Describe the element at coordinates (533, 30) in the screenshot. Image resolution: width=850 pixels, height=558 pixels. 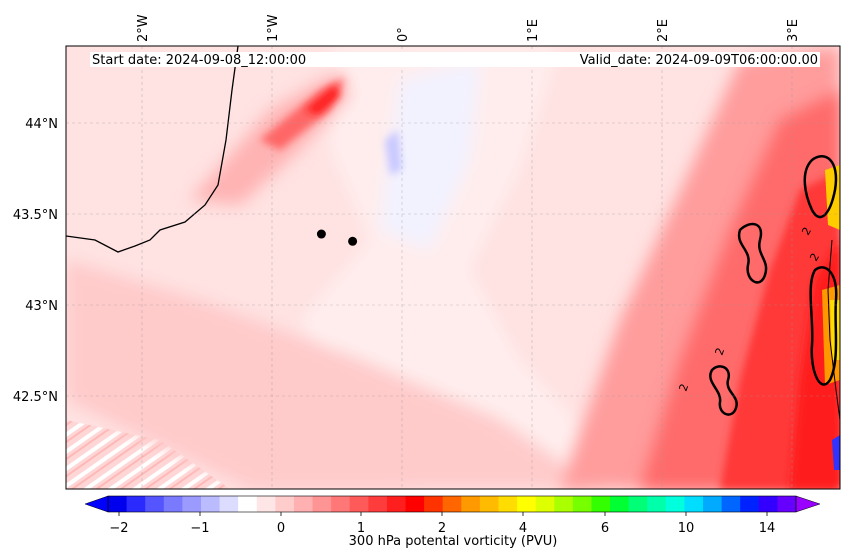
I see `lon-label: 1°E` at that location.